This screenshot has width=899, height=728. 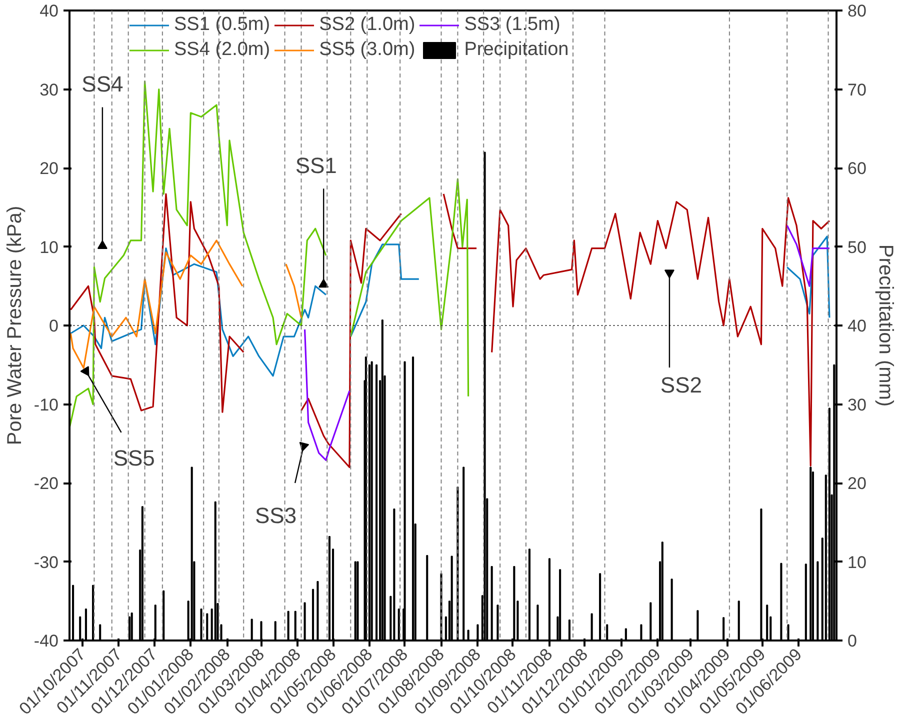 What do you see at coordinates (49, 168) in the screenshot?
I see `y-tick-label: 20` at bounding box center [49, 168].